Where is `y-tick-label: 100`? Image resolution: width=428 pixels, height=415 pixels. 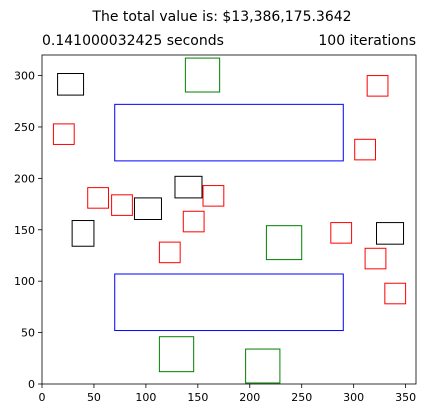
y-tick-label: 100 is located at coordinates (24, 281).